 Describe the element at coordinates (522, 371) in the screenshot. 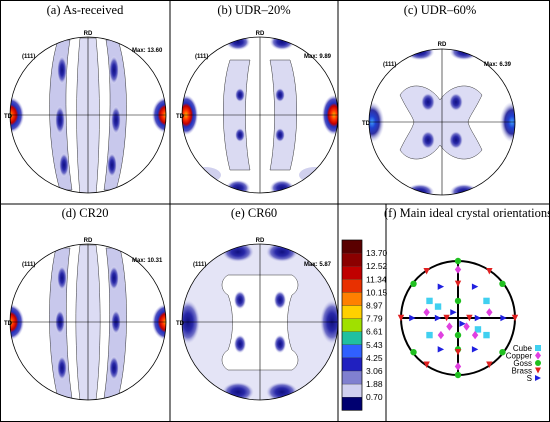

I see `legend-label: Brass` at that location.